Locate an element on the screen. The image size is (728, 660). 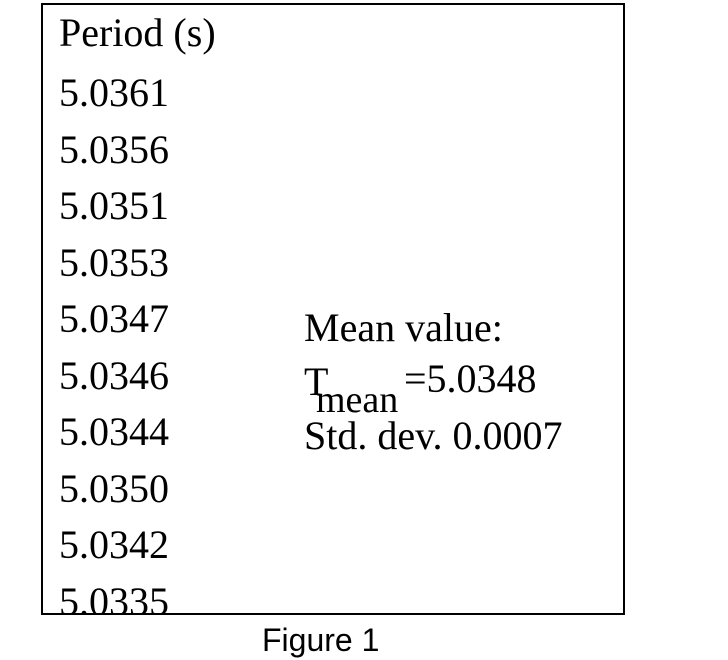
period-value: 5.0346 is located at coordinates (114, 375).